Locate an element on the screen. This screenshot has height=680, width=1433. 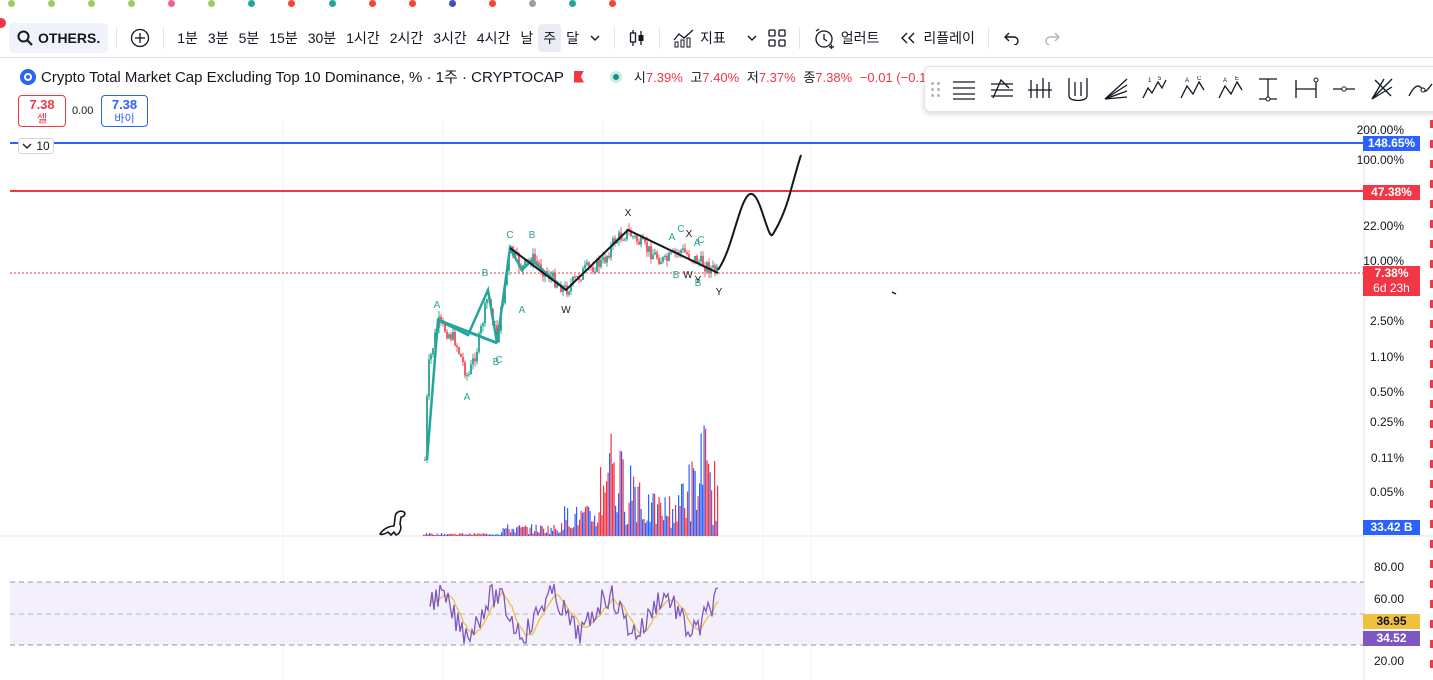
horizontal-ray-tool is located at coordinates (1344, 89).